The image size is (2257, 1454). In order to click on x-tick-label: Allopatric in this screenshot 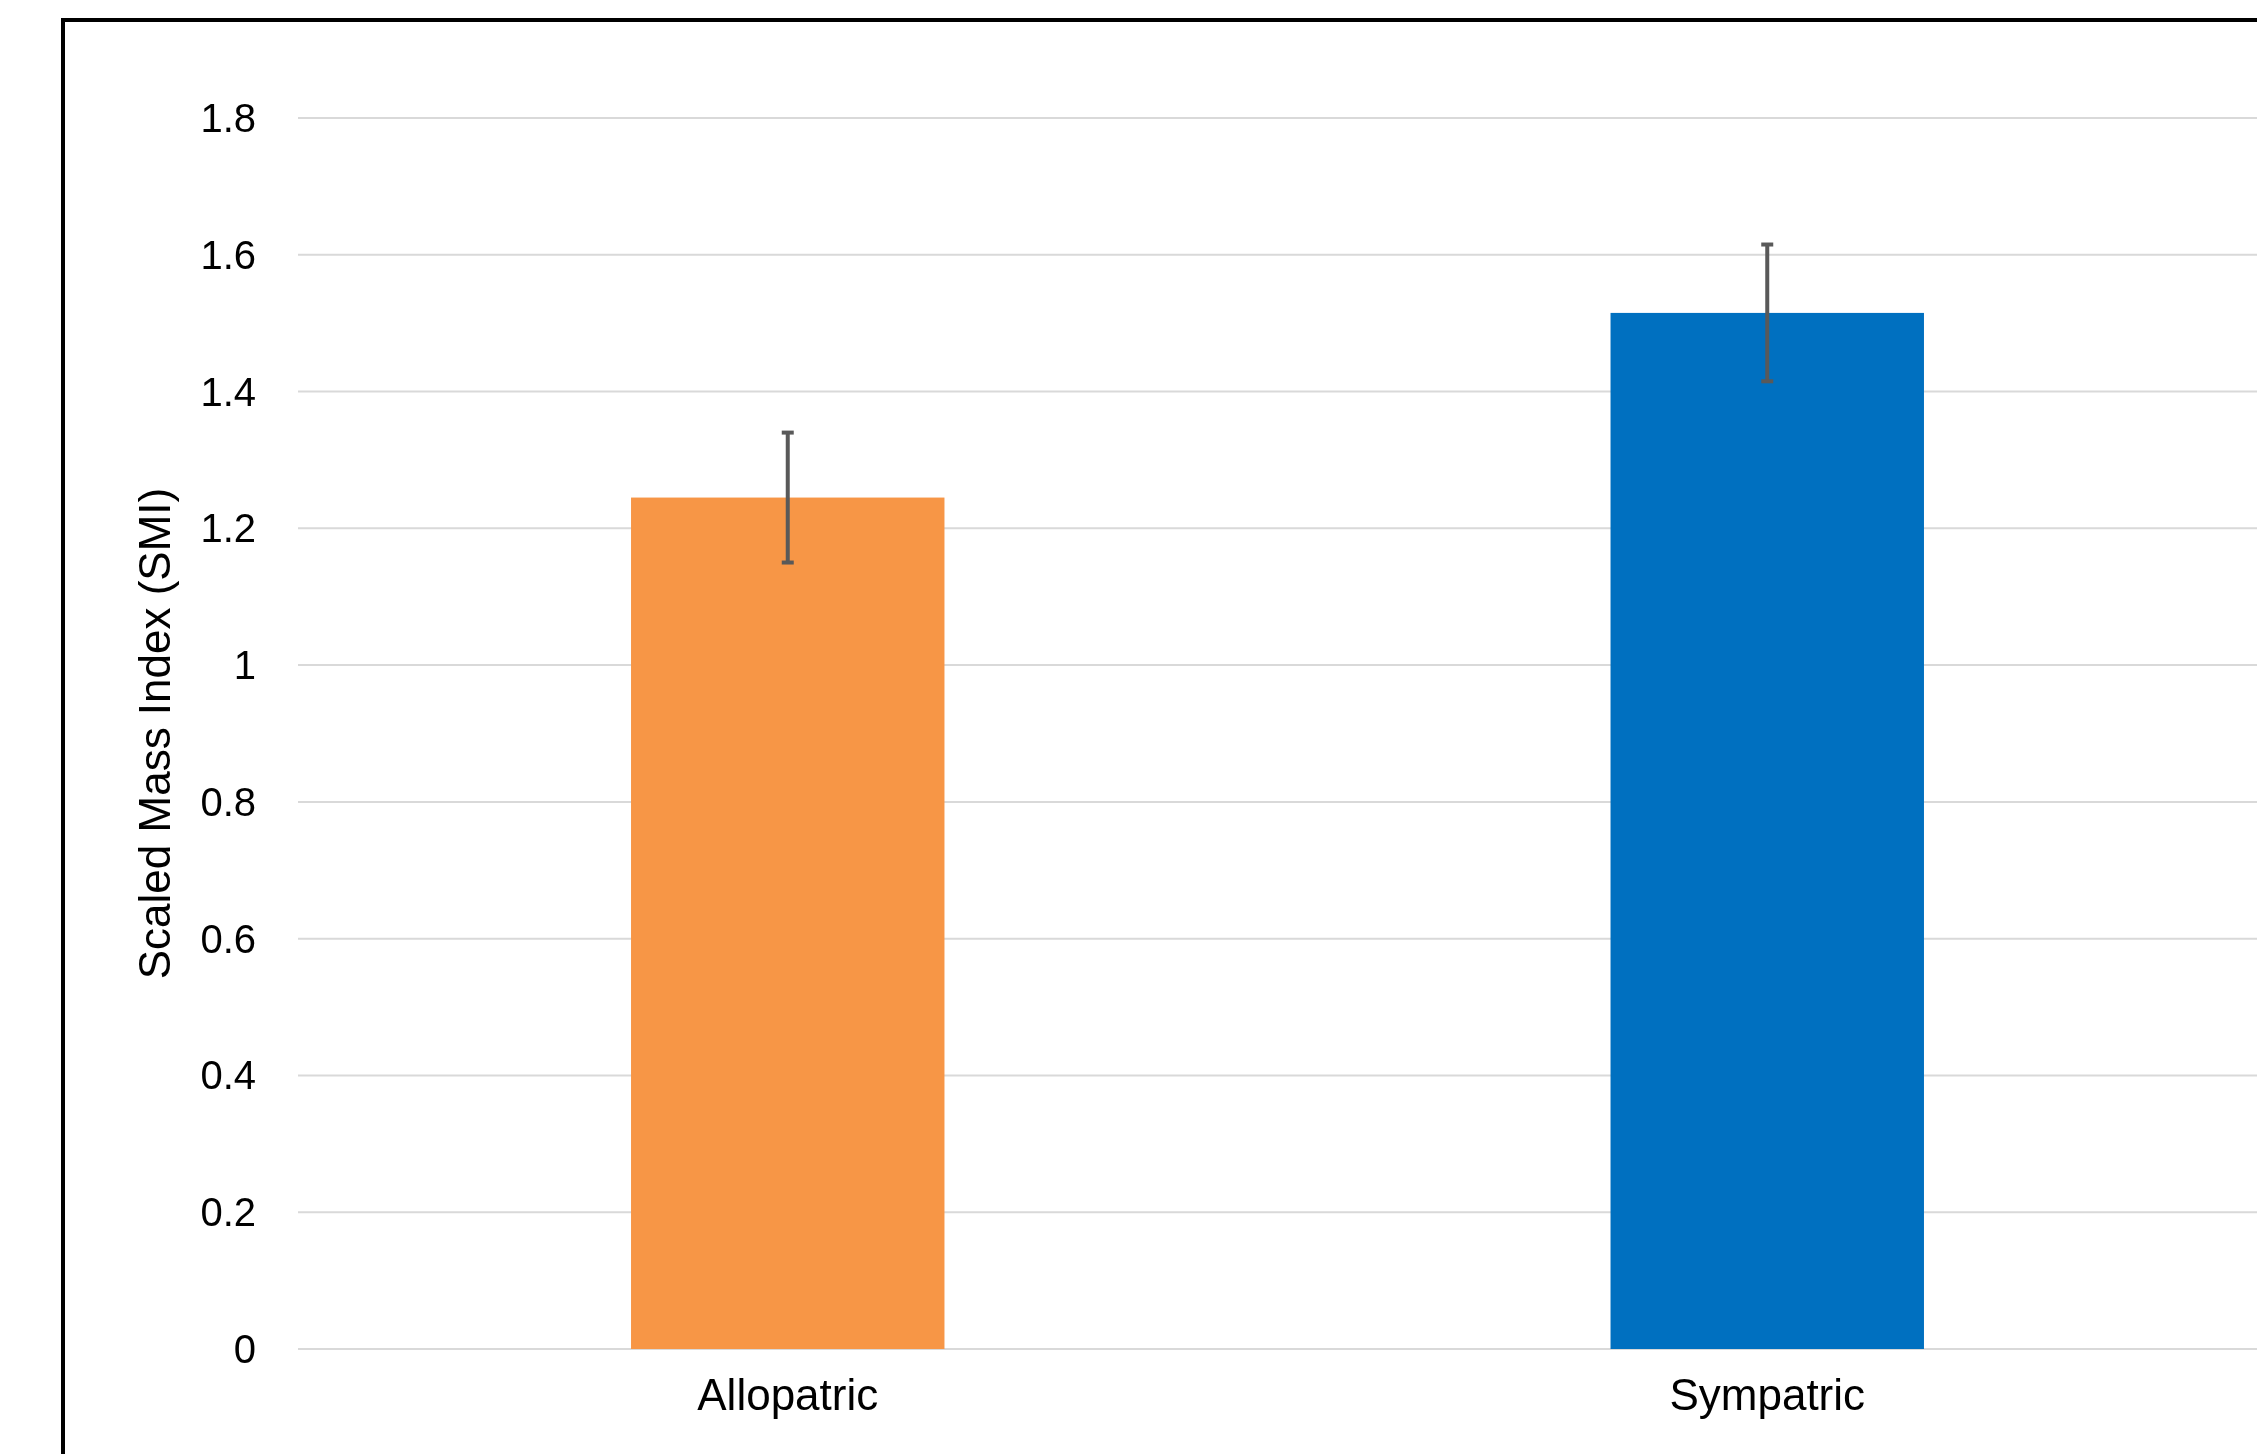, I will do `click(788, 1394)`.